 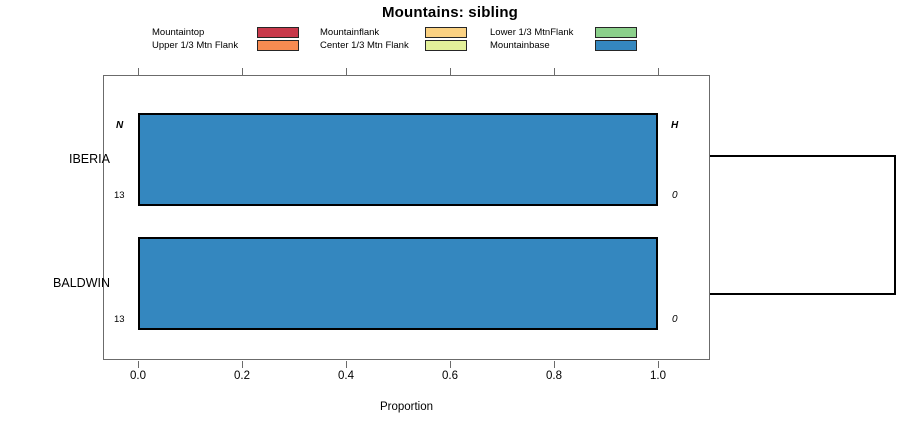 What do you see at coordinates (658, 376) in the screenshot?
I see `x-axis-tick-label: 1.0` at bounding box center [658, 376].